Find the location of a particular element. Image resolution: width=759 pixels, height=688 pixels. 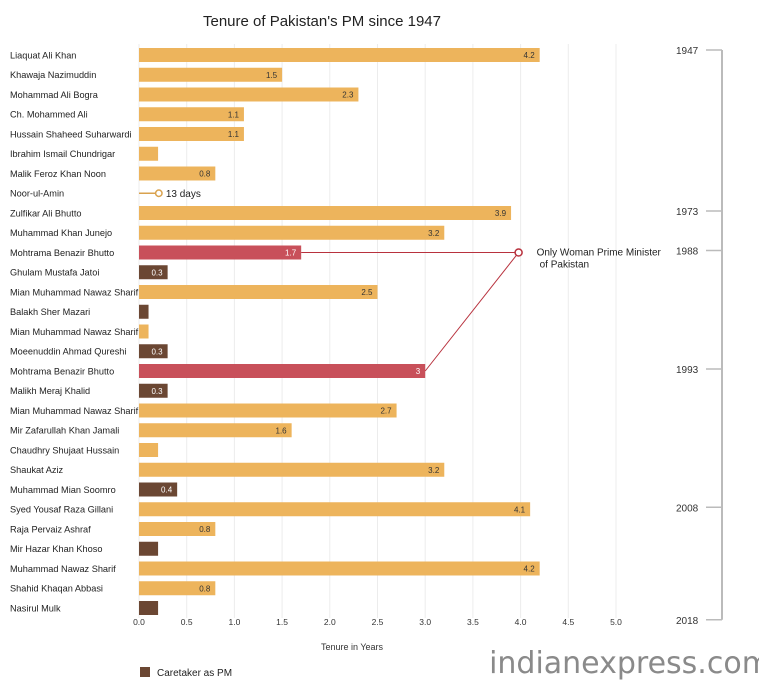

annotation: Only Woman Prime Minister of Pakistan is located at coordinates (481, 310).